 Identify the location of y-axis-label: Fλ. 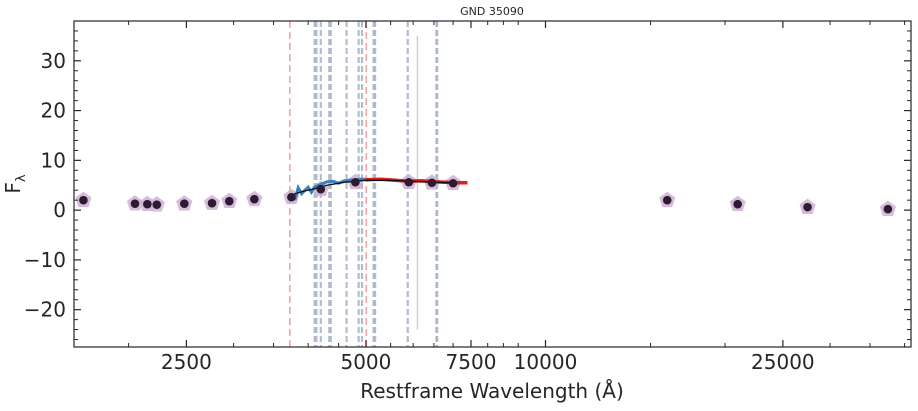
(15, 184).